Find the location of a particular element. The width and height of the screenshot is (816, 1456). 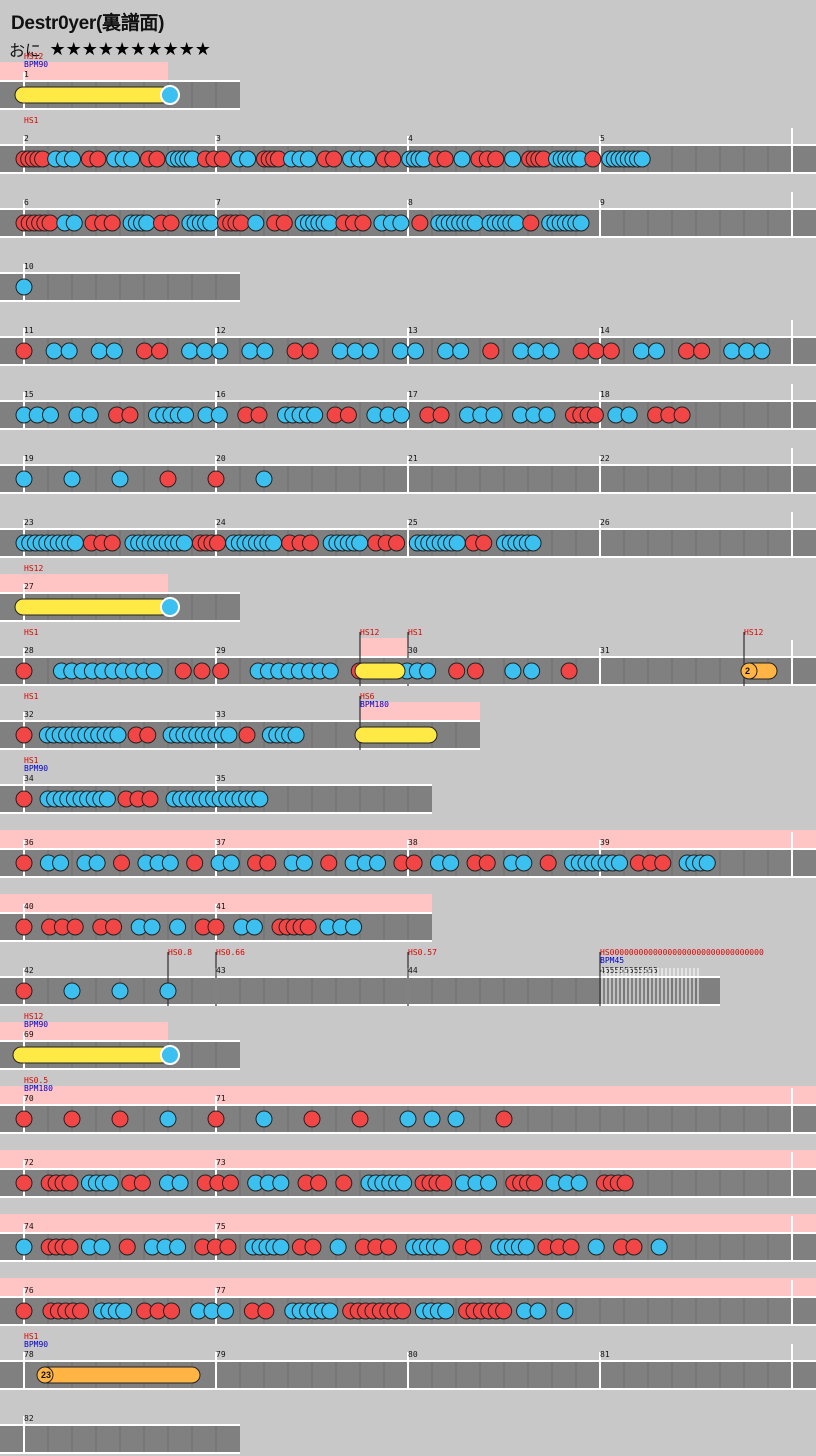

chart-lane: 74 75 is located at coordinates (408, 1238).